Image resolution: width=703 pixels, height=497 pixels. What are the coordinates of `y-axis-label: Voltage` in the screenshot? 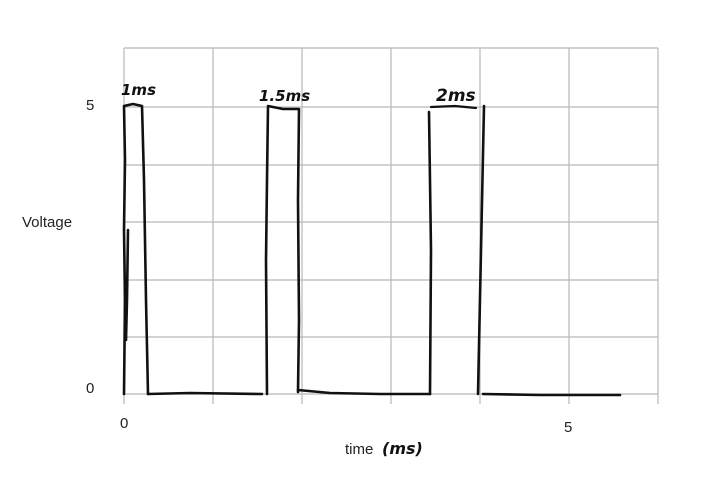 It's located at (47, 222).